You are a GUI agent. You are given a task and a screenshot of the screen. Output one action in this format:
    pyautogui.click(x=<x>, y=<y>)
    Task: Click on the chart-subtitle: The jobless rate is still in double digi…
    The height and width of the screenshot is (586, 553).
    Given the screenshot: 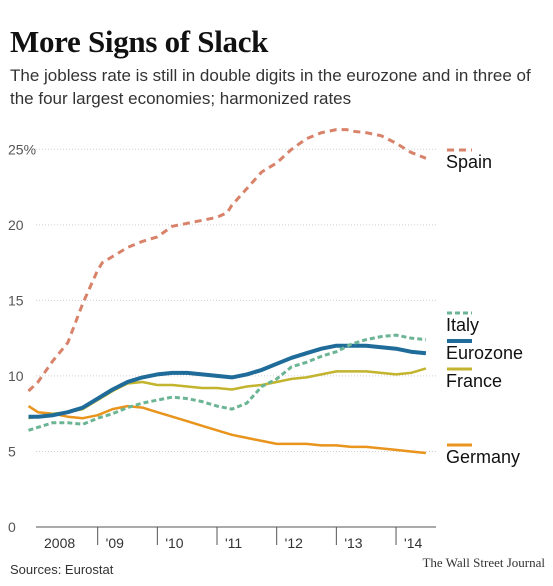 What is the action you would take?
    pyautogui.click(x=270, y=87)
    